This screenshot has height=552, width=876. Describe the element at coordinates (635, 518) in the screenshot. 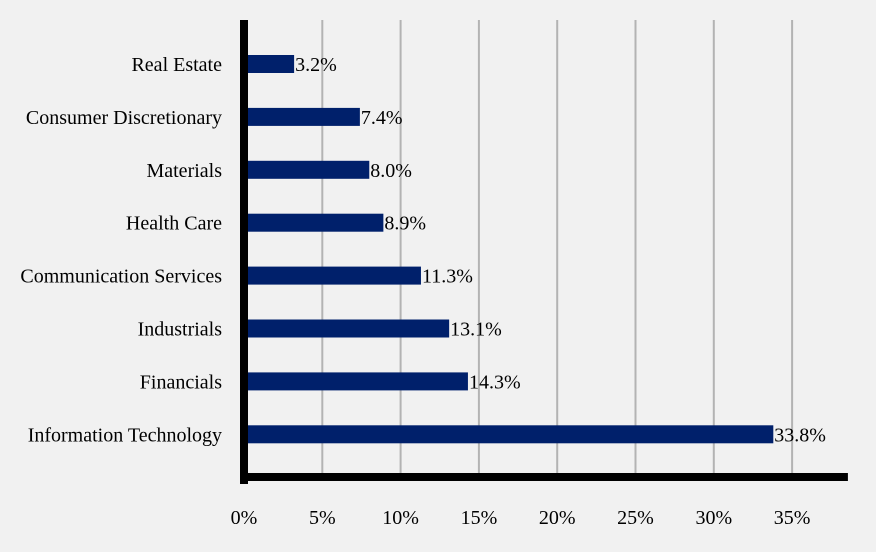

I see `x-tick-label: 25%` at that location.